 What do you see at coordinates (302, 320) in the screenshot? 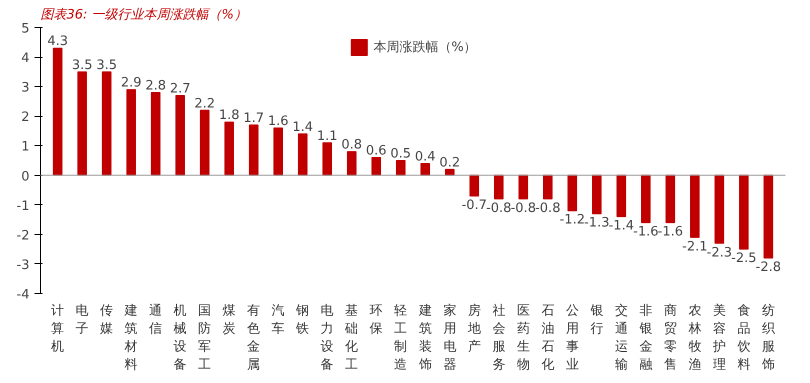
I see `x-tick-label: 钢铁` at bounding box center [302, 320].